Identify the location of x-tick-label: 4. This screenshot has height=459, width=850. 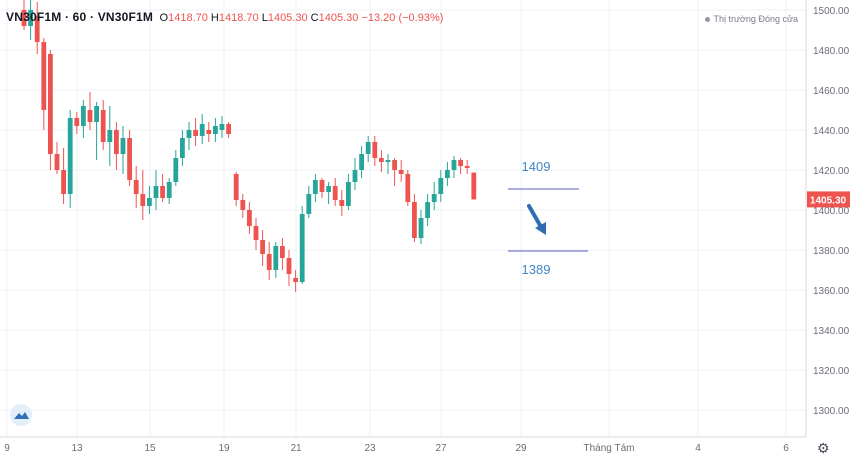
(698, 448).